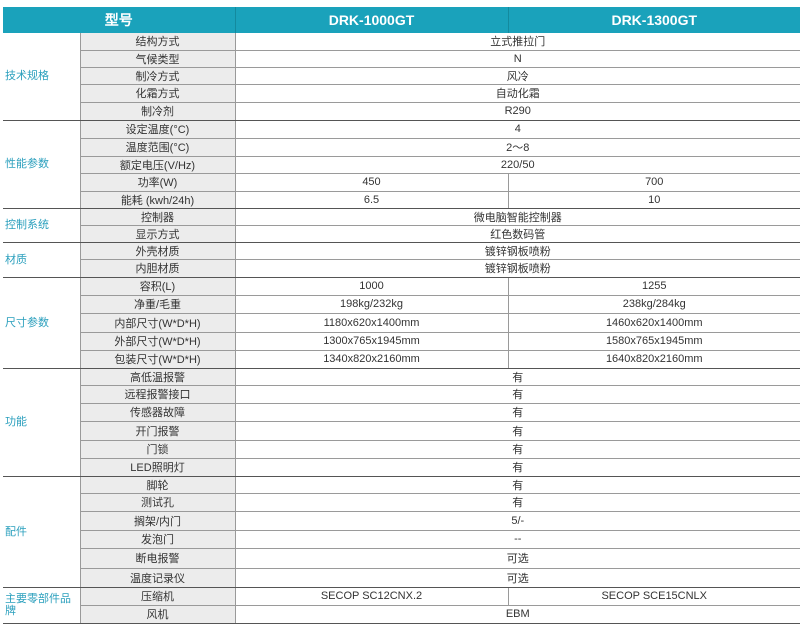 The height and width of the screenshot is (627, 800). What do you see at coordinates (41, 323) in the screenshot?
I see `group-name: 尺寸参数` at bounding box center [41, 323].